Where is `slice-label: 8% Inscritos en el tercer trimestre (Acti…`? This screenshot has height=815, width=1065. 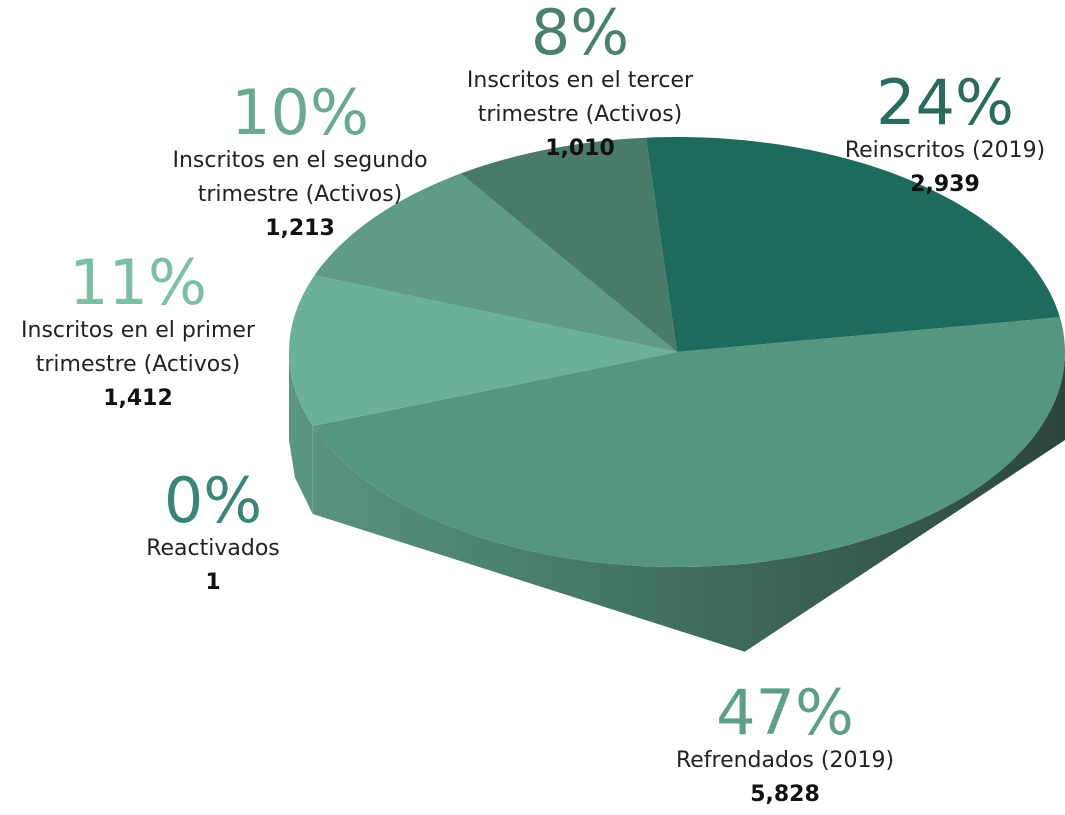 slice-label: 8% Inscritos en el tercer trimestre (Acti… is located at coordinates (580, 84).